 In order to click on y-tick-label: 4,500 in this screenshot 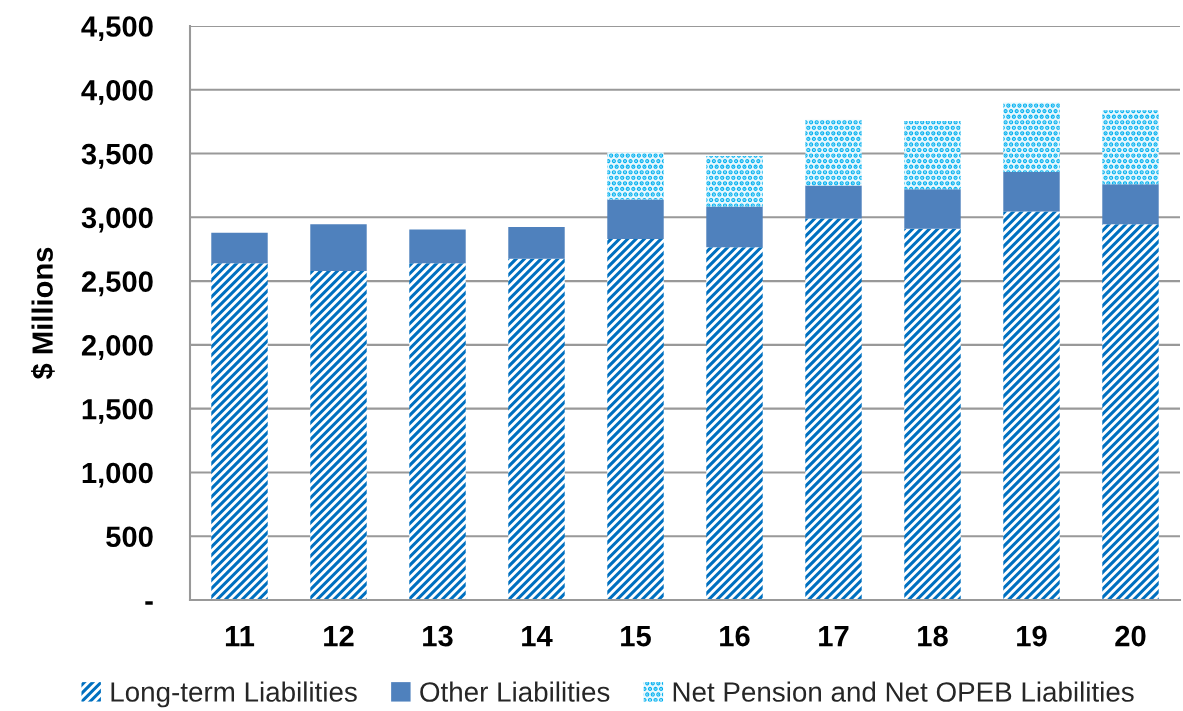, I will do `click(117, 29)`.